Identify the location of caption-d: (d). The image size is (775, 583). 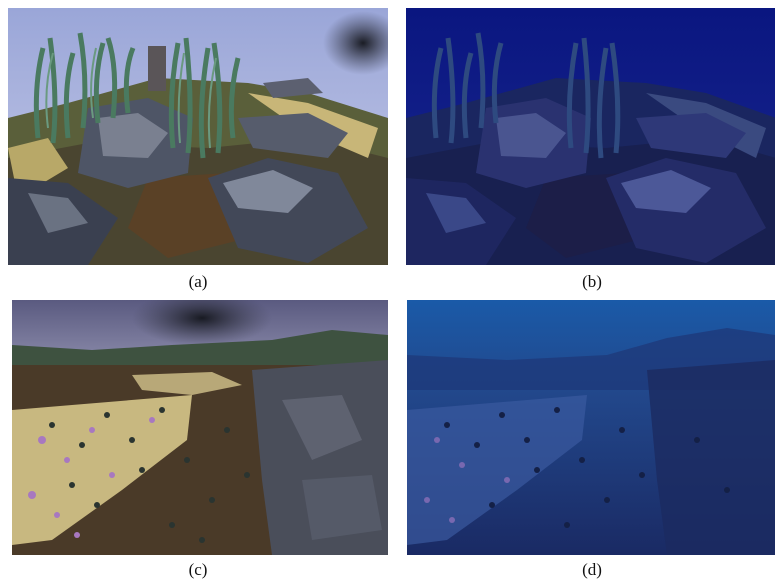
(592, 569).